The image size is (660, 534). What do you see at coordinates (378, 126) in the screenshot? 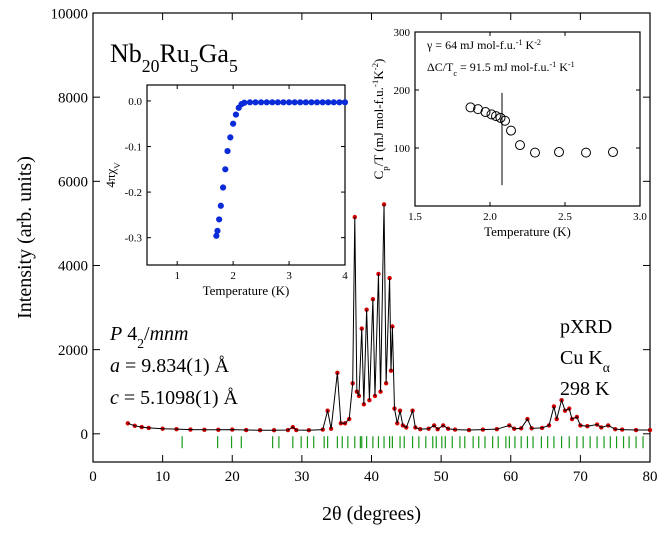
I see `text-part: /T (mJ mol-f.u.` at bounding box center [378, 126].